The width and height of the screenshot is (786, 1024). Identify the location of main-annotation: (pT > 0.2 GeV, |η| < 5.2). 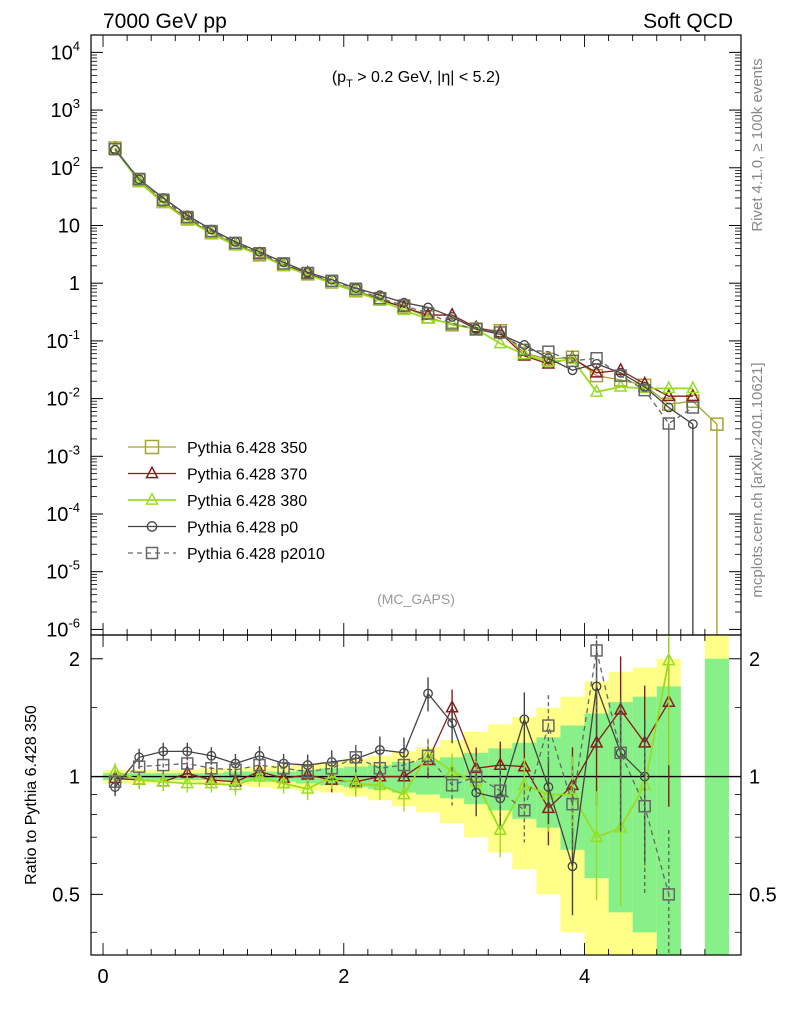
(416, 79).